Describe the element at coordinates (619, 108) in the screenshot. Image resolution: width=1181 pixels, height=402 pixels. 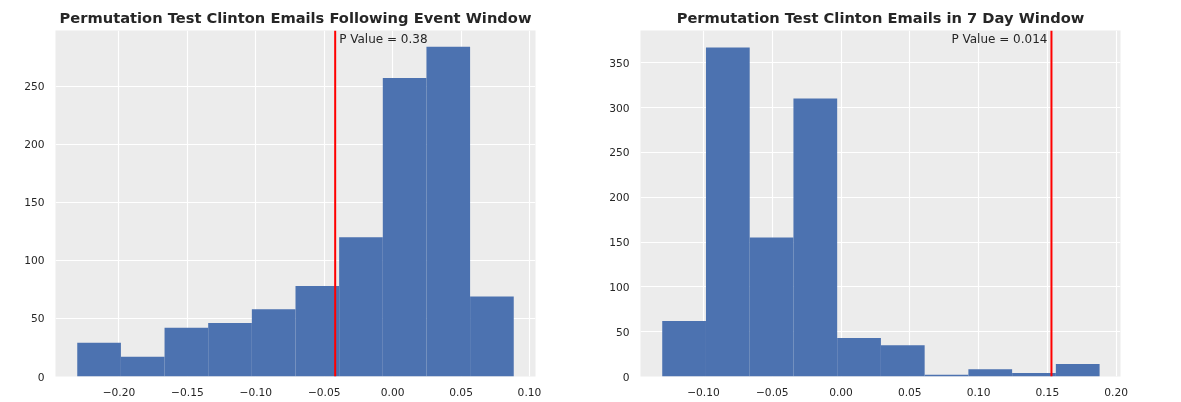
I see `y-tick-label: 300` at that location.